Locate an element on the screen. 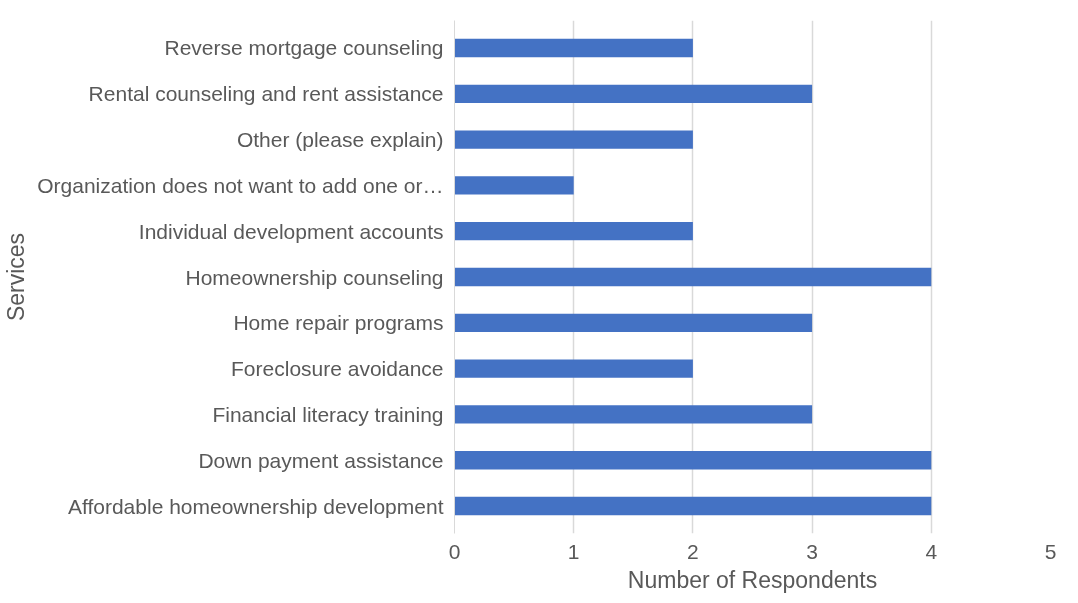  y-tick-label: Reverse mortgage counseling is located at coordinates (304, 48).